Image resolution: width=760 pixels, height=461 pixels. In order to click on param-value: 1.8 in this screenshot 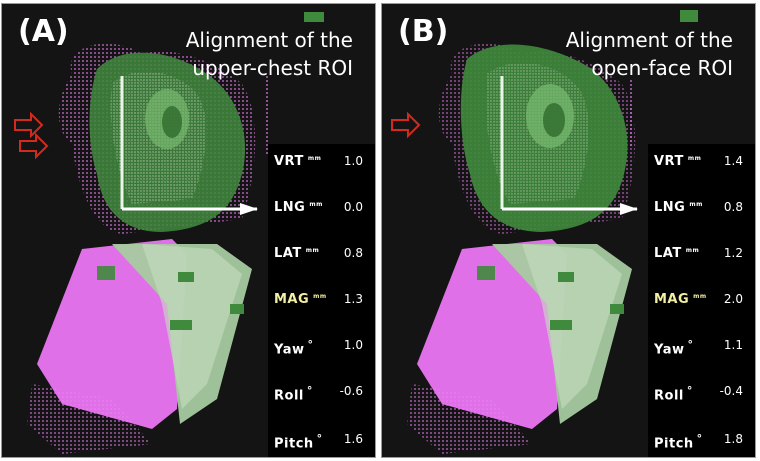, I will do `click(733, 439)`.